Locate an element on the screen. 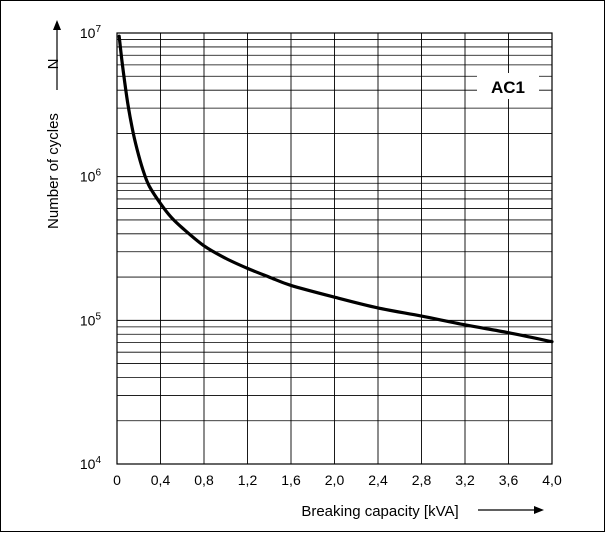 The width and height of the screenshot is (605, 537). y-tick-label: 10⁶ is located at coordinates (91, 176).